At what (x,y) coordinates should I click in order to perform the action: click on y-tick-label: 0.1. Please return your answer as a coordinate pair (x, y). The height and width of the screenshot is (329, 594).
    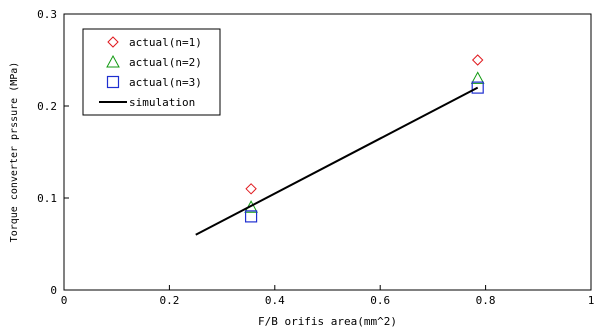
    Looking at the image, I should click on (47, 198).